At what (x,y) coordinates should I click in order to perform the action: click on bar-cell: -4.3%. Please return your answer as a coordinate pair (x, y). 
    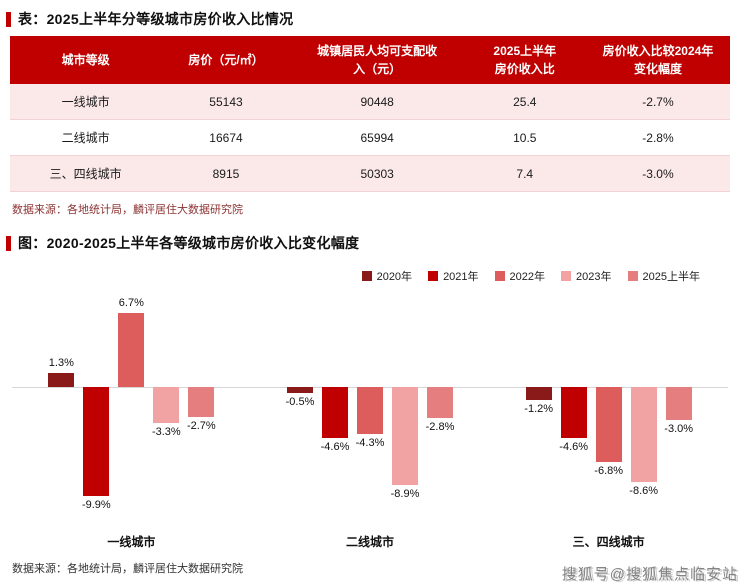
    Looking at the image, I should click on (370, 409).